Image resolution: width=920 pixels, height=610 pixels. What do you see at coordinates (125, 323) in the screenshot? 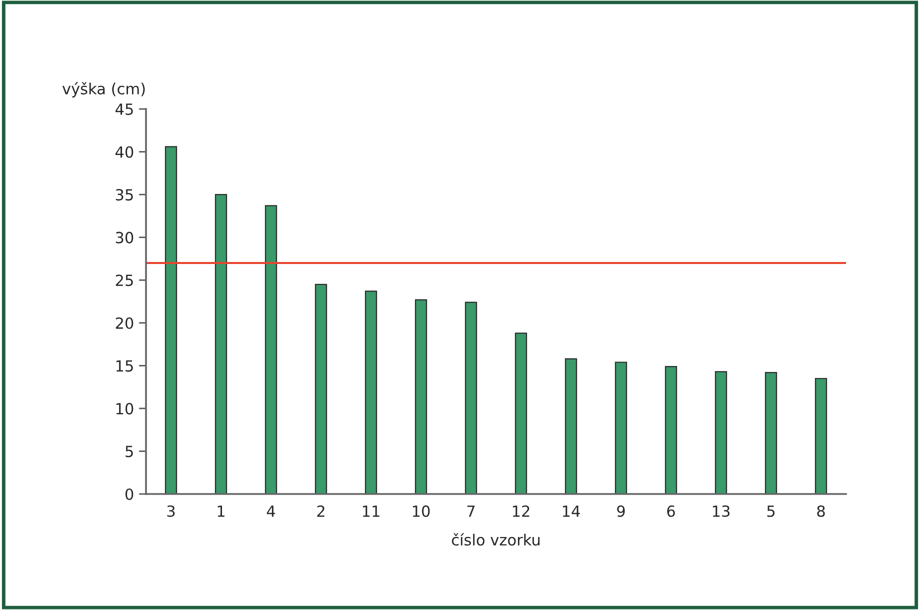
I see `y-tick-label: 20` at bounding box center [125, 323].